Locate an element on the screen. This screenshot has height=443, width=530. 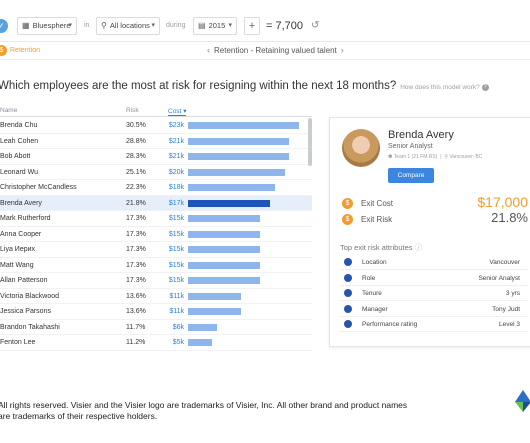
table-row: Brandon Takahashi 11.7% $6k is located at coordinates (156, 327).